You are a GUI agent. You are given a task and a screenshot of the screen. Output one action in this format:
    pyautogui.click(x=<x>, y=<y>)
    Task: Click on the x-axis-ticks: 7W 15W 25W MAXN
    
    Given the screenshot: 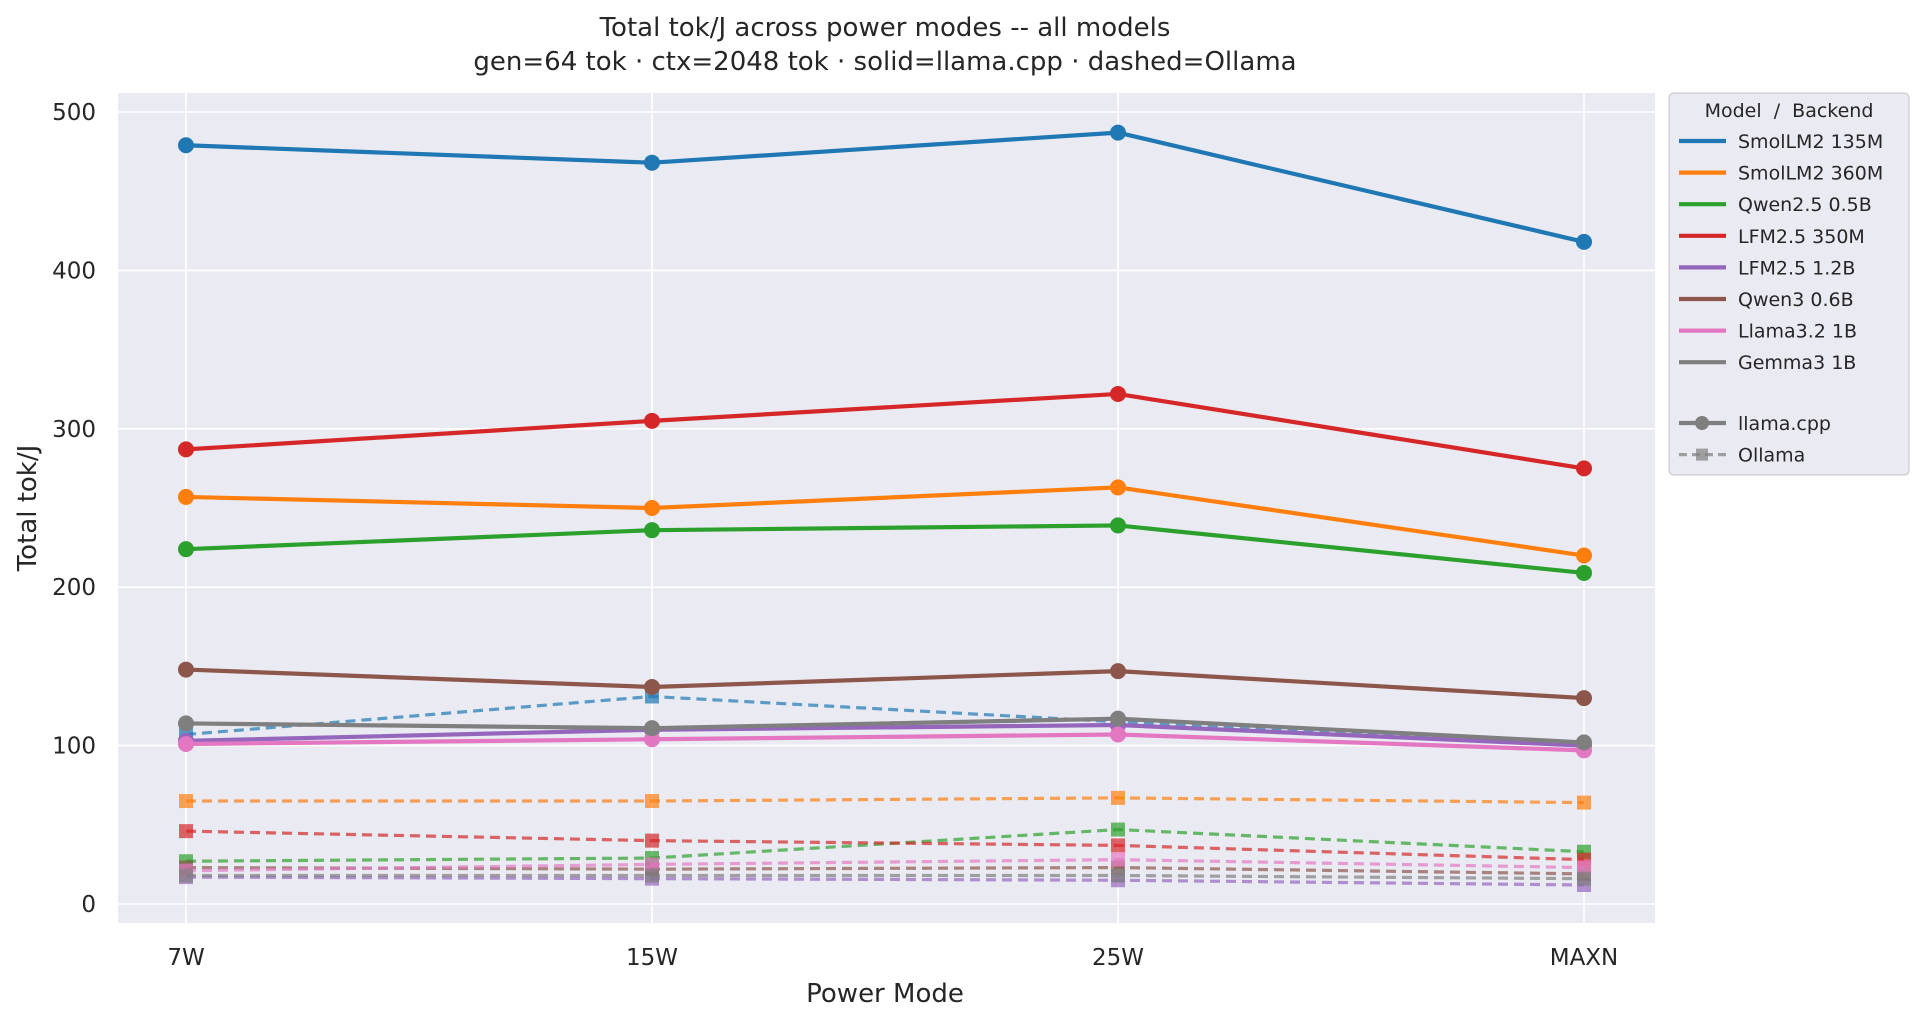 What is the action you would take?
    pyautogui.click(x=892, y=958)
    